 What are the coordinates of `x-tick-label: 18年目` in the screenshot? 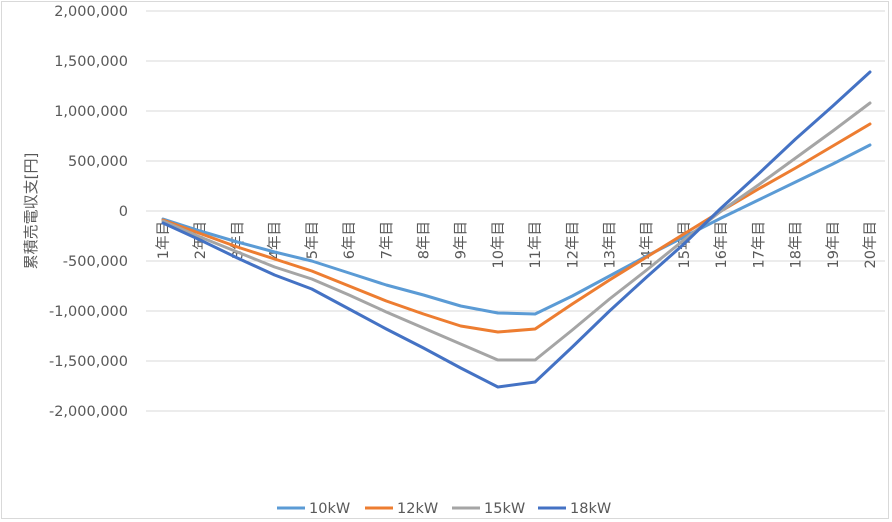 It's located at (796, 244).